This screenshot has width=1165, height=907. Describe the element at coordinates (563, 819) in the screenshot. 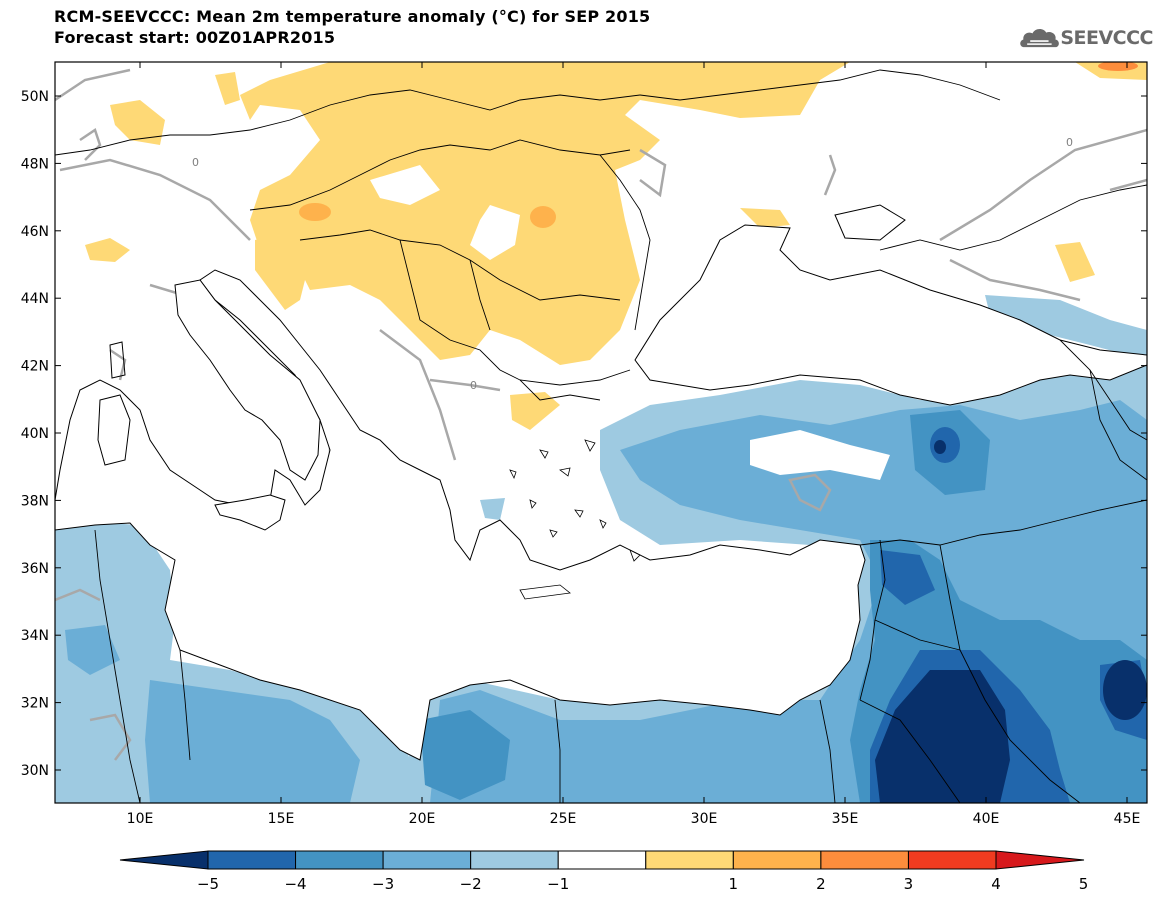

I see `lon-label: 25E` at that location.